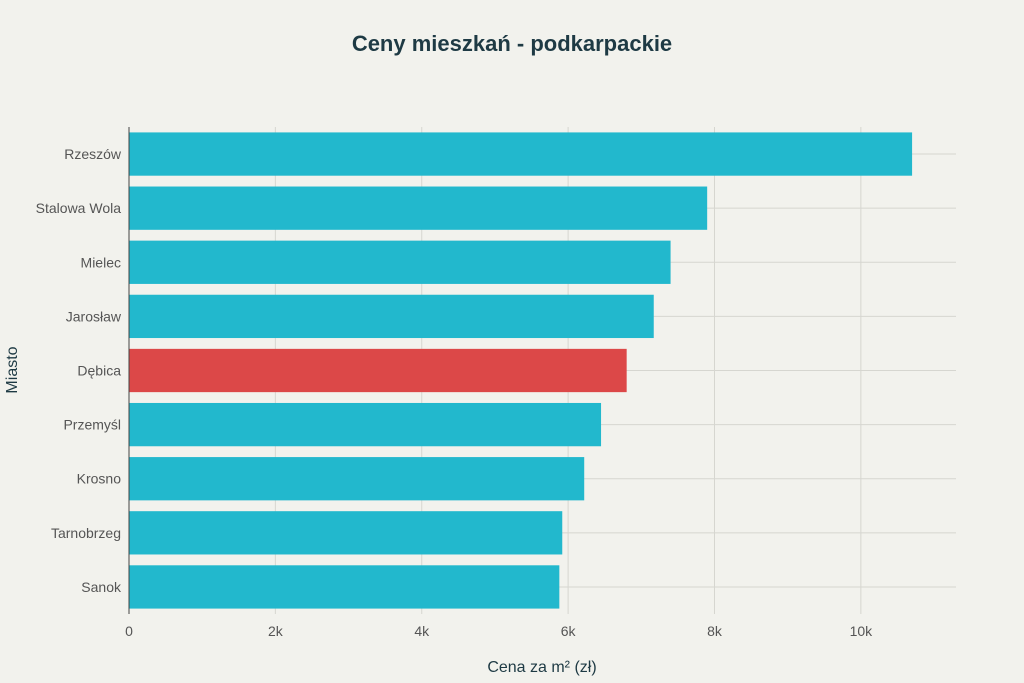 Image resolution: width=1024 pixels, height=683 pixels. What do you see at coordinates (569, 631) in the screenshot?
I see `x-tick-label: 6k` at bounding box center [569, 631].